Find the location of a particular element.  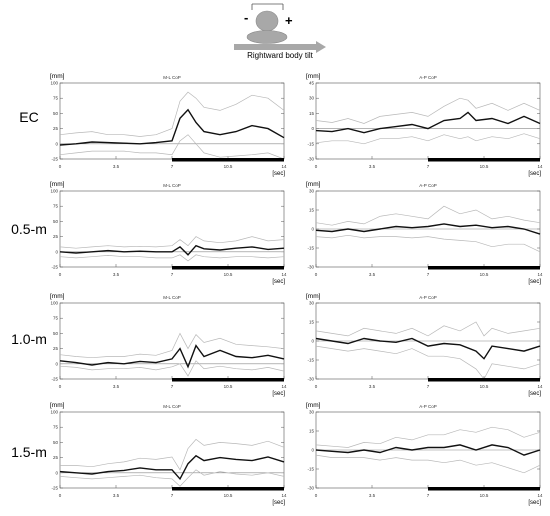

plus-symbol: + is located at coordinates (289, 20).